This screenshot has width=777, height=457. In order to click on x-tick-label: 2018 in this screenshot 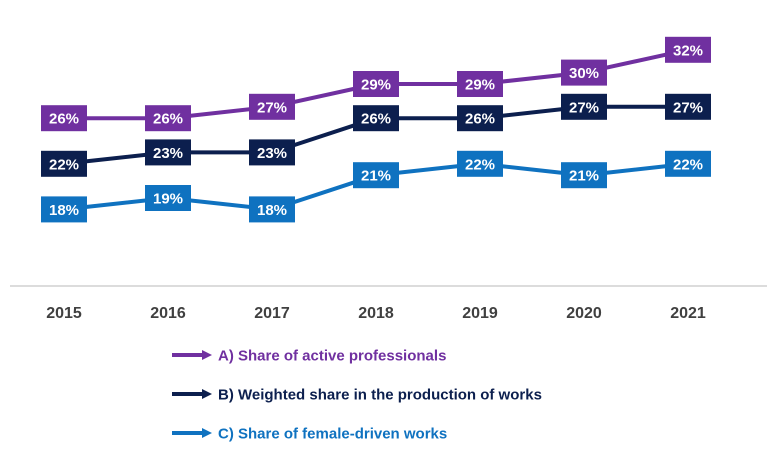, I will do `click(376, 313)`.